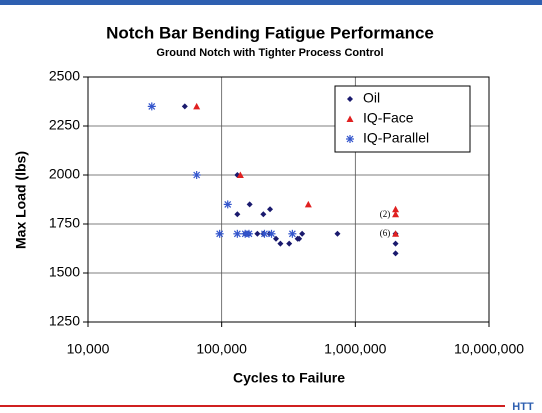 The height and width of the screenshot is (413, 542). I want to click on y-tick-label: 2250, so click(64, 125).